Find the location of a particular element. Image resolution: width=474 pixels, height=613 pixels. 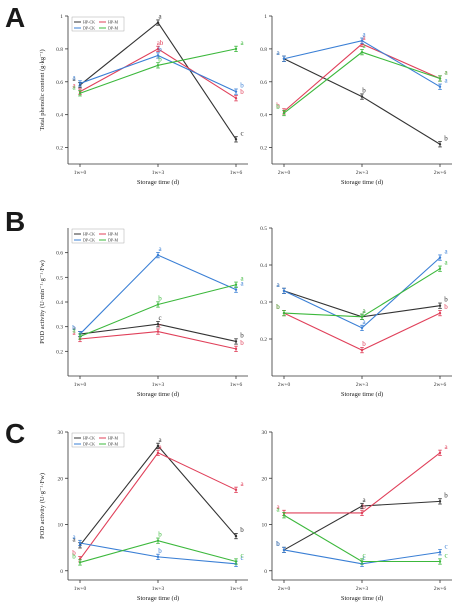

y-axis-title: POD activity (U·g⁻¹·Fw) is located at coordinates (42, 506).